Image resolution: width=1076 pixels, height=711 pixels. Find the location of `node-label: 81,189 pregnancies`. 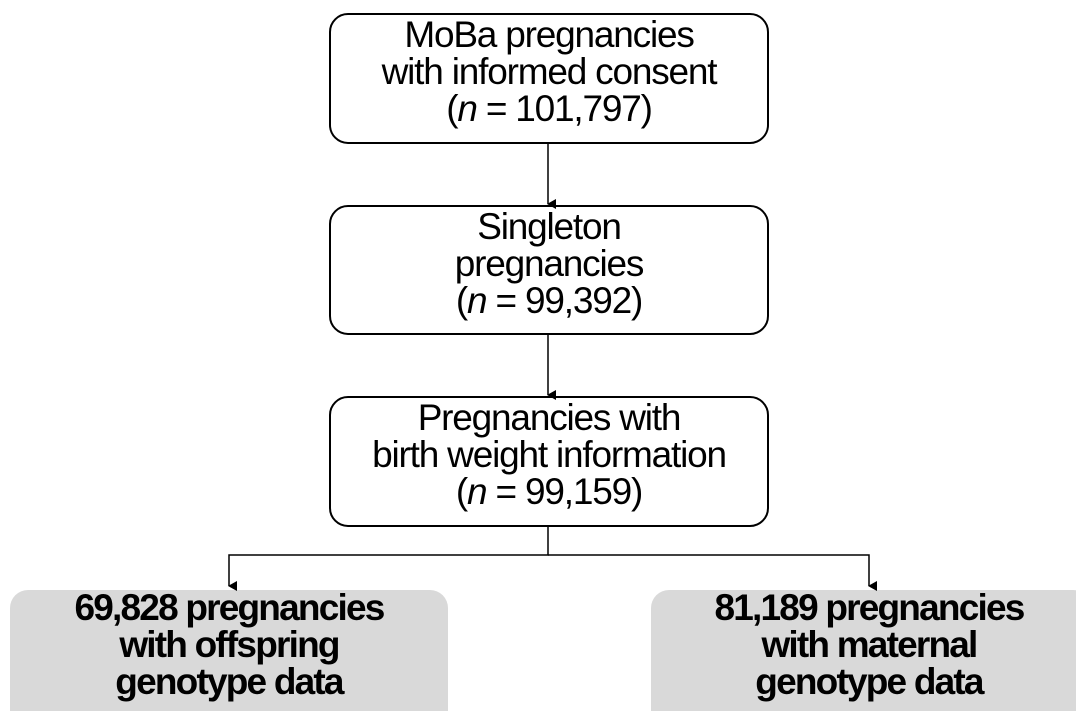

node-label: 81,189 pregnancies is located at coordinates (869, 607).